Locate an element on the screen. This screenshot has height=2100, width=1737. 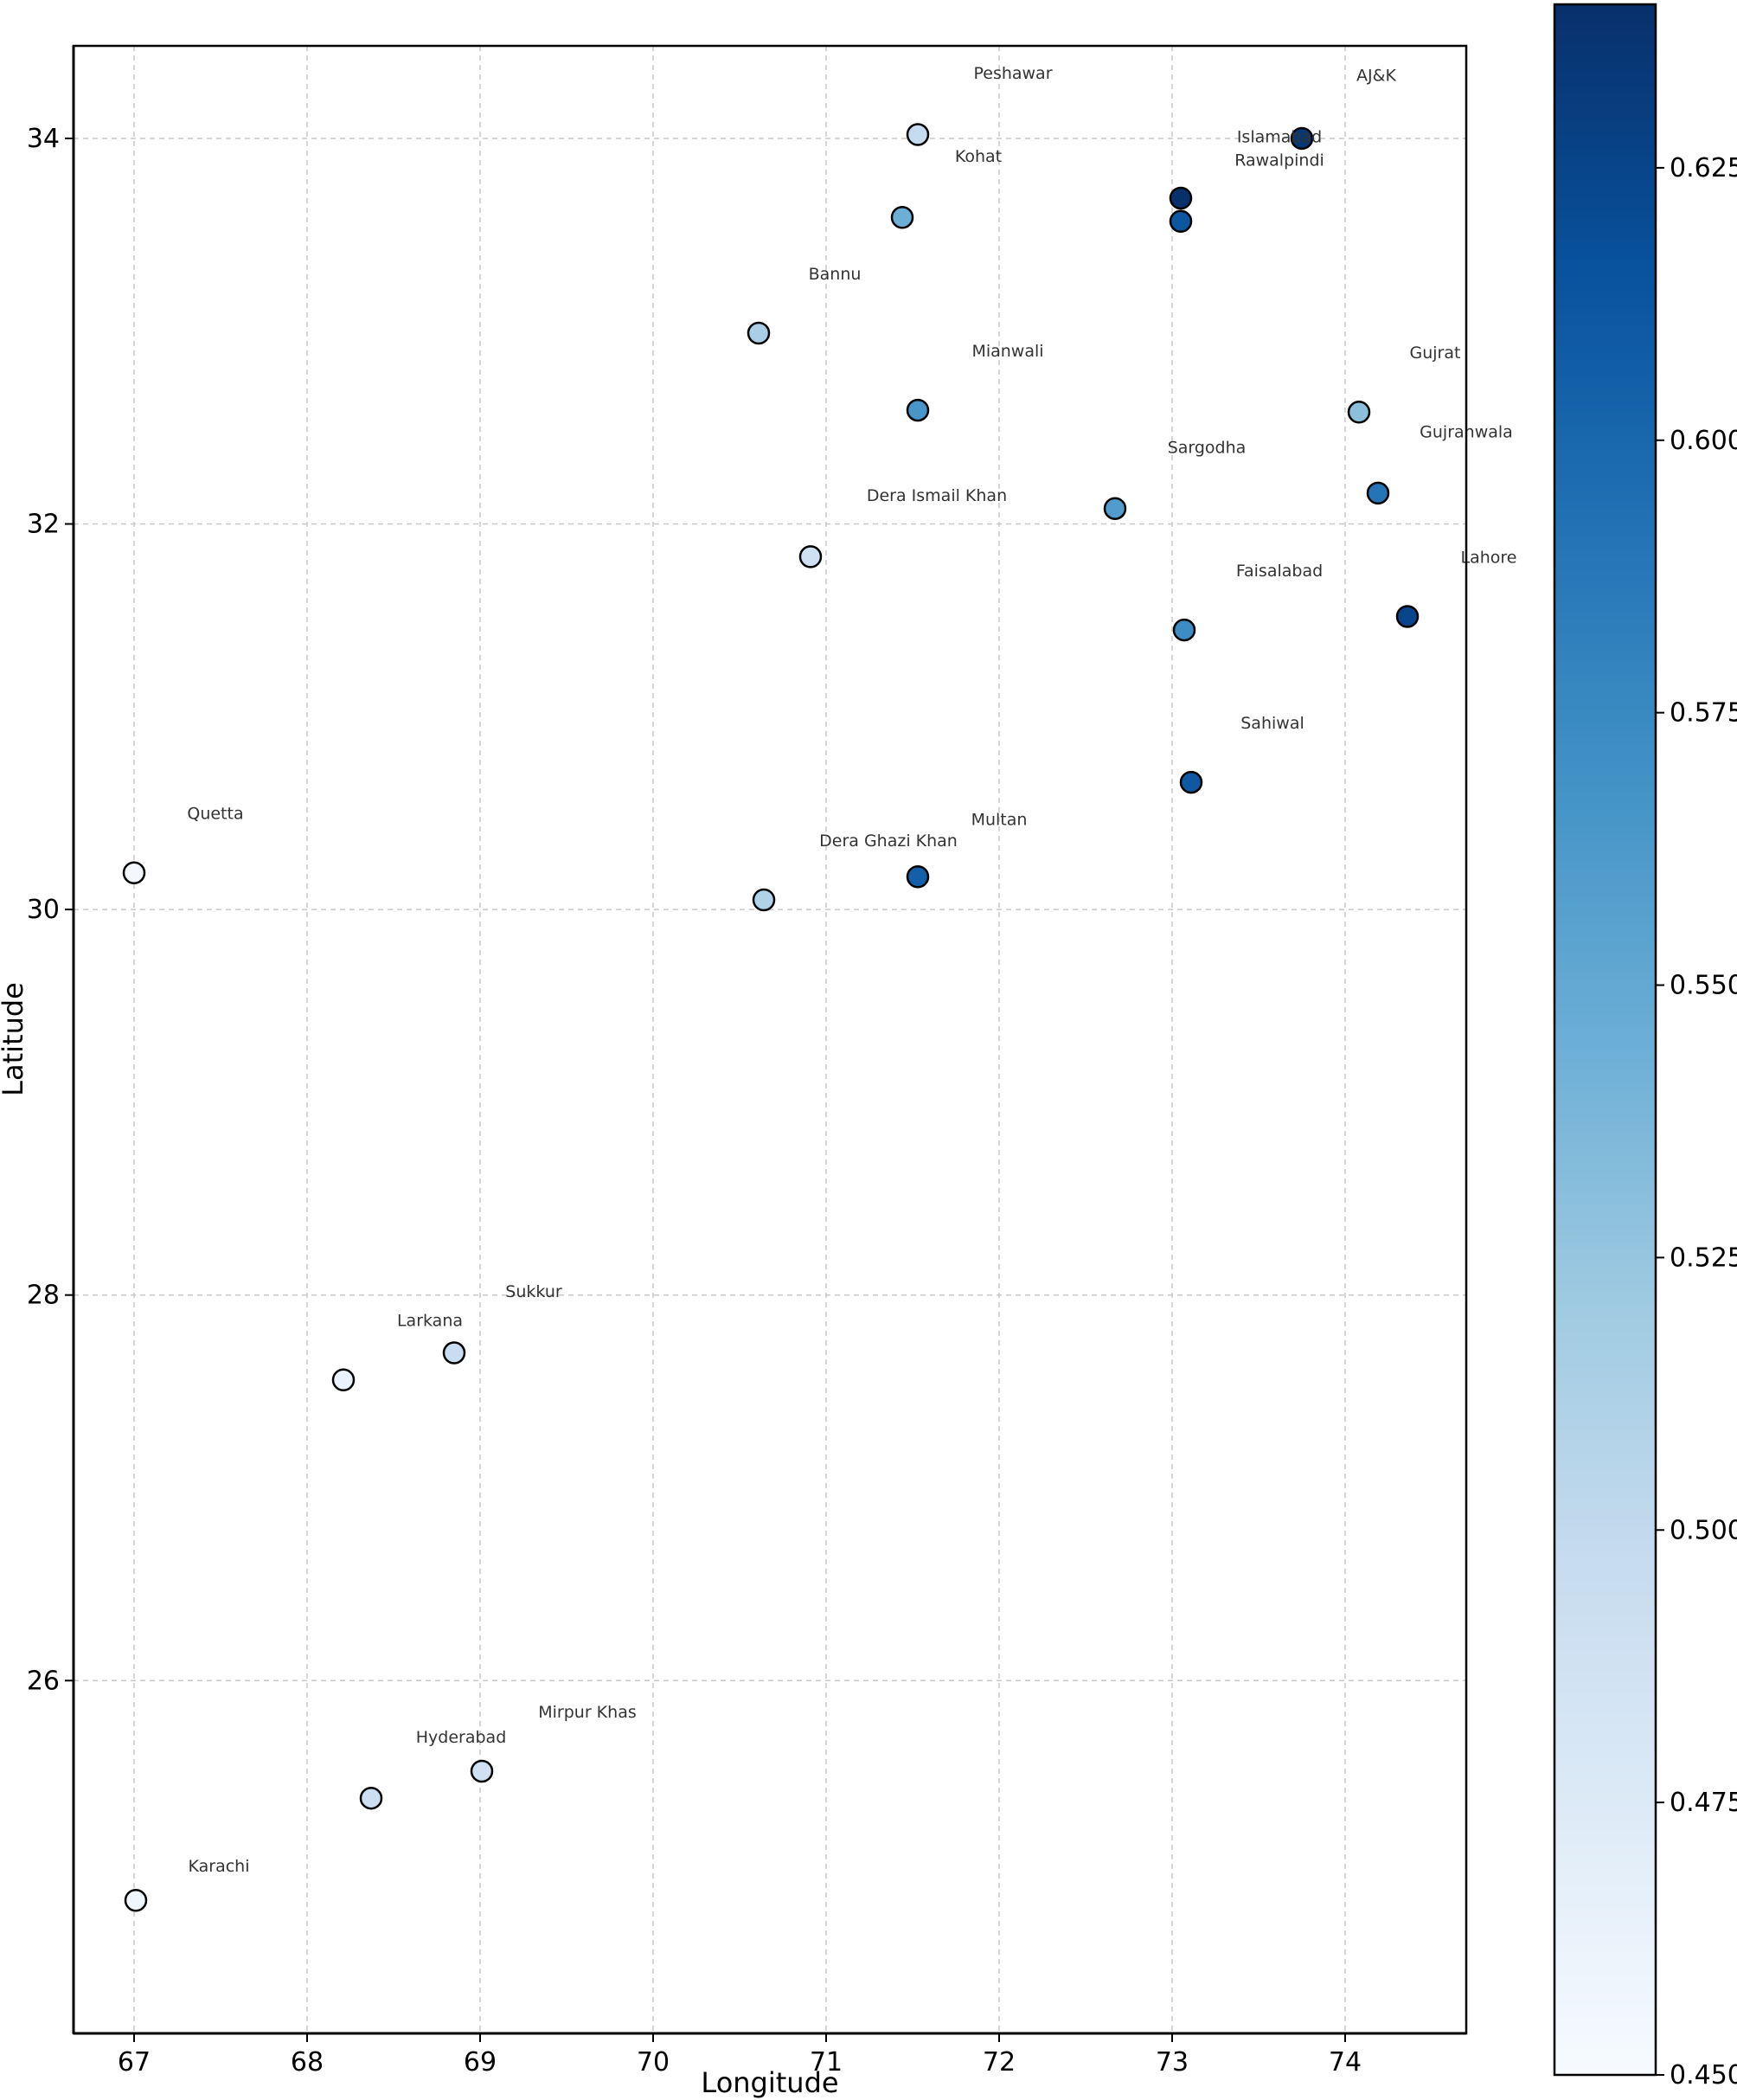
city-label: Dera Ismail Khan is located at coordinates (937, 495).